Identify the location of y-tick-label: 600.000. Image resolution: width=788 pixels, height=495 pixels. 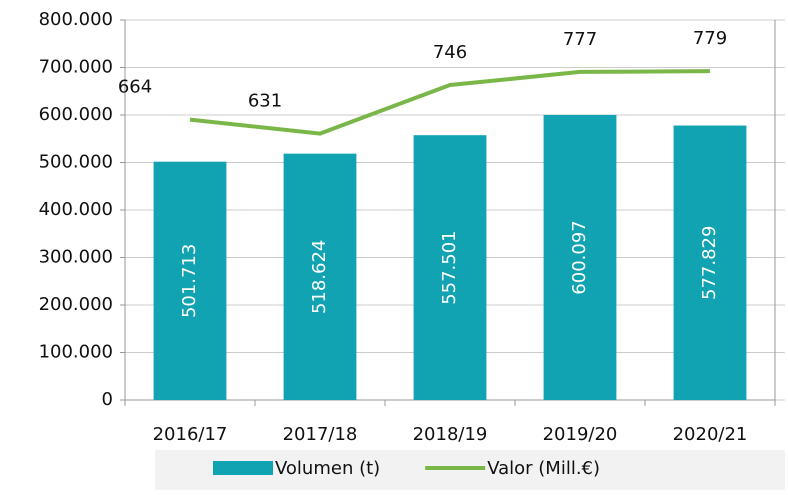
(76, 114).